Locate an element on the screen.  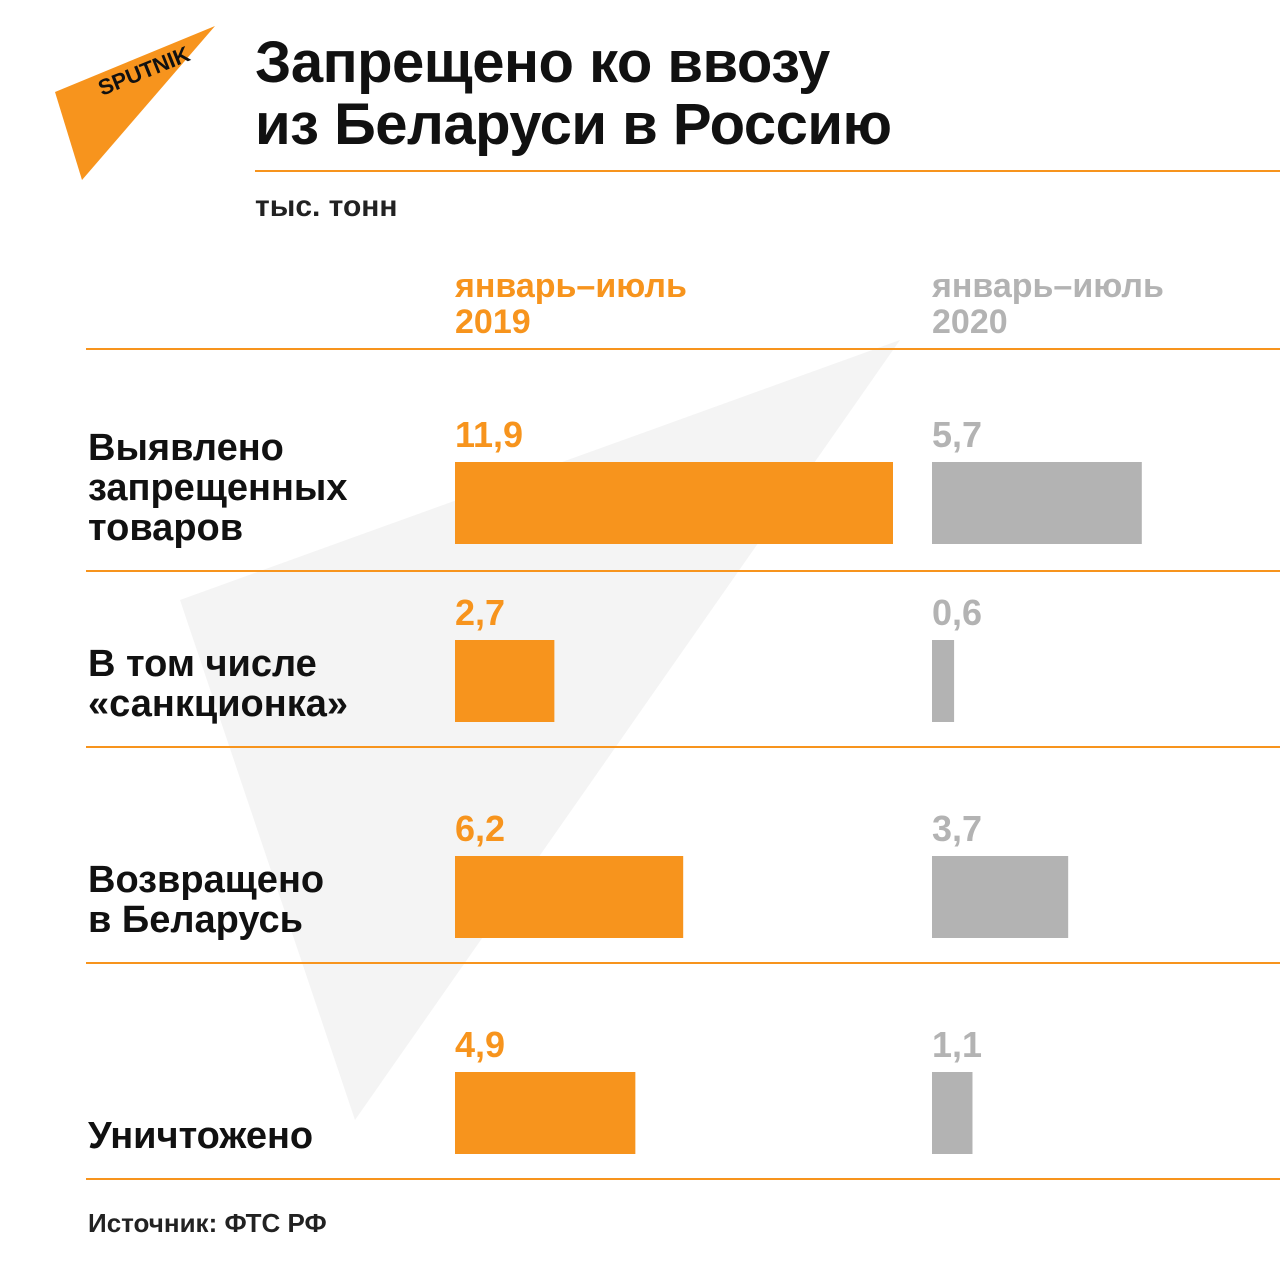
row-label-line: товаров is located at coordinates (166, 528).